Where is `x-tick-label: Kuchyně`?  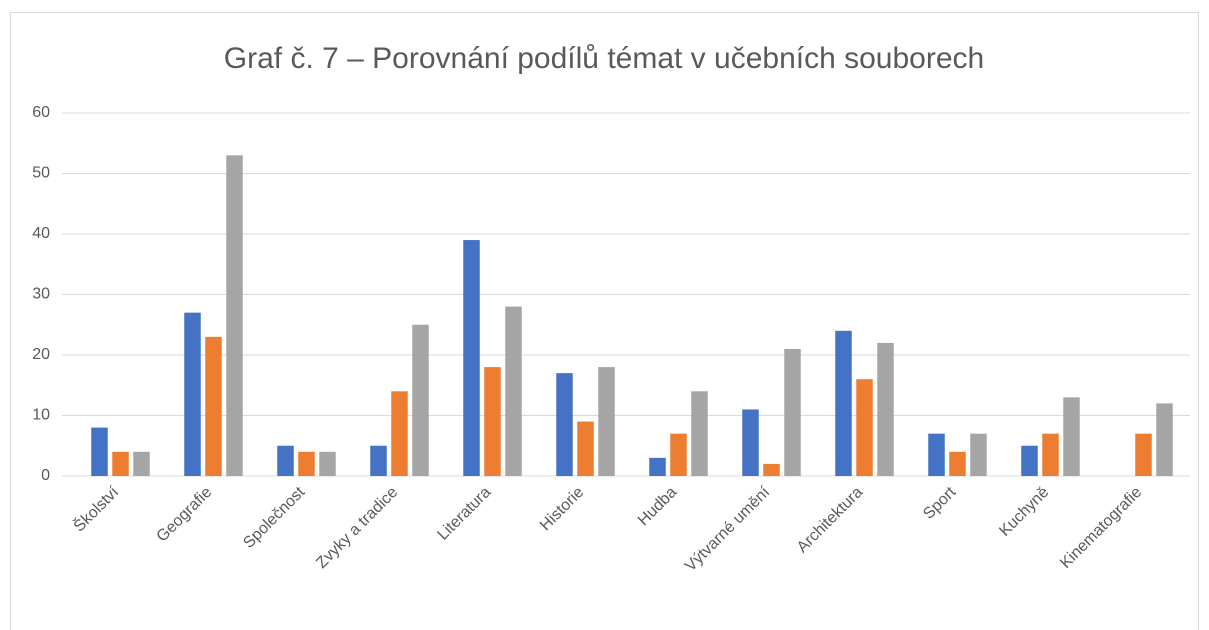
x-tick-label: Kuchyně is located at coordinates (1024, 512).